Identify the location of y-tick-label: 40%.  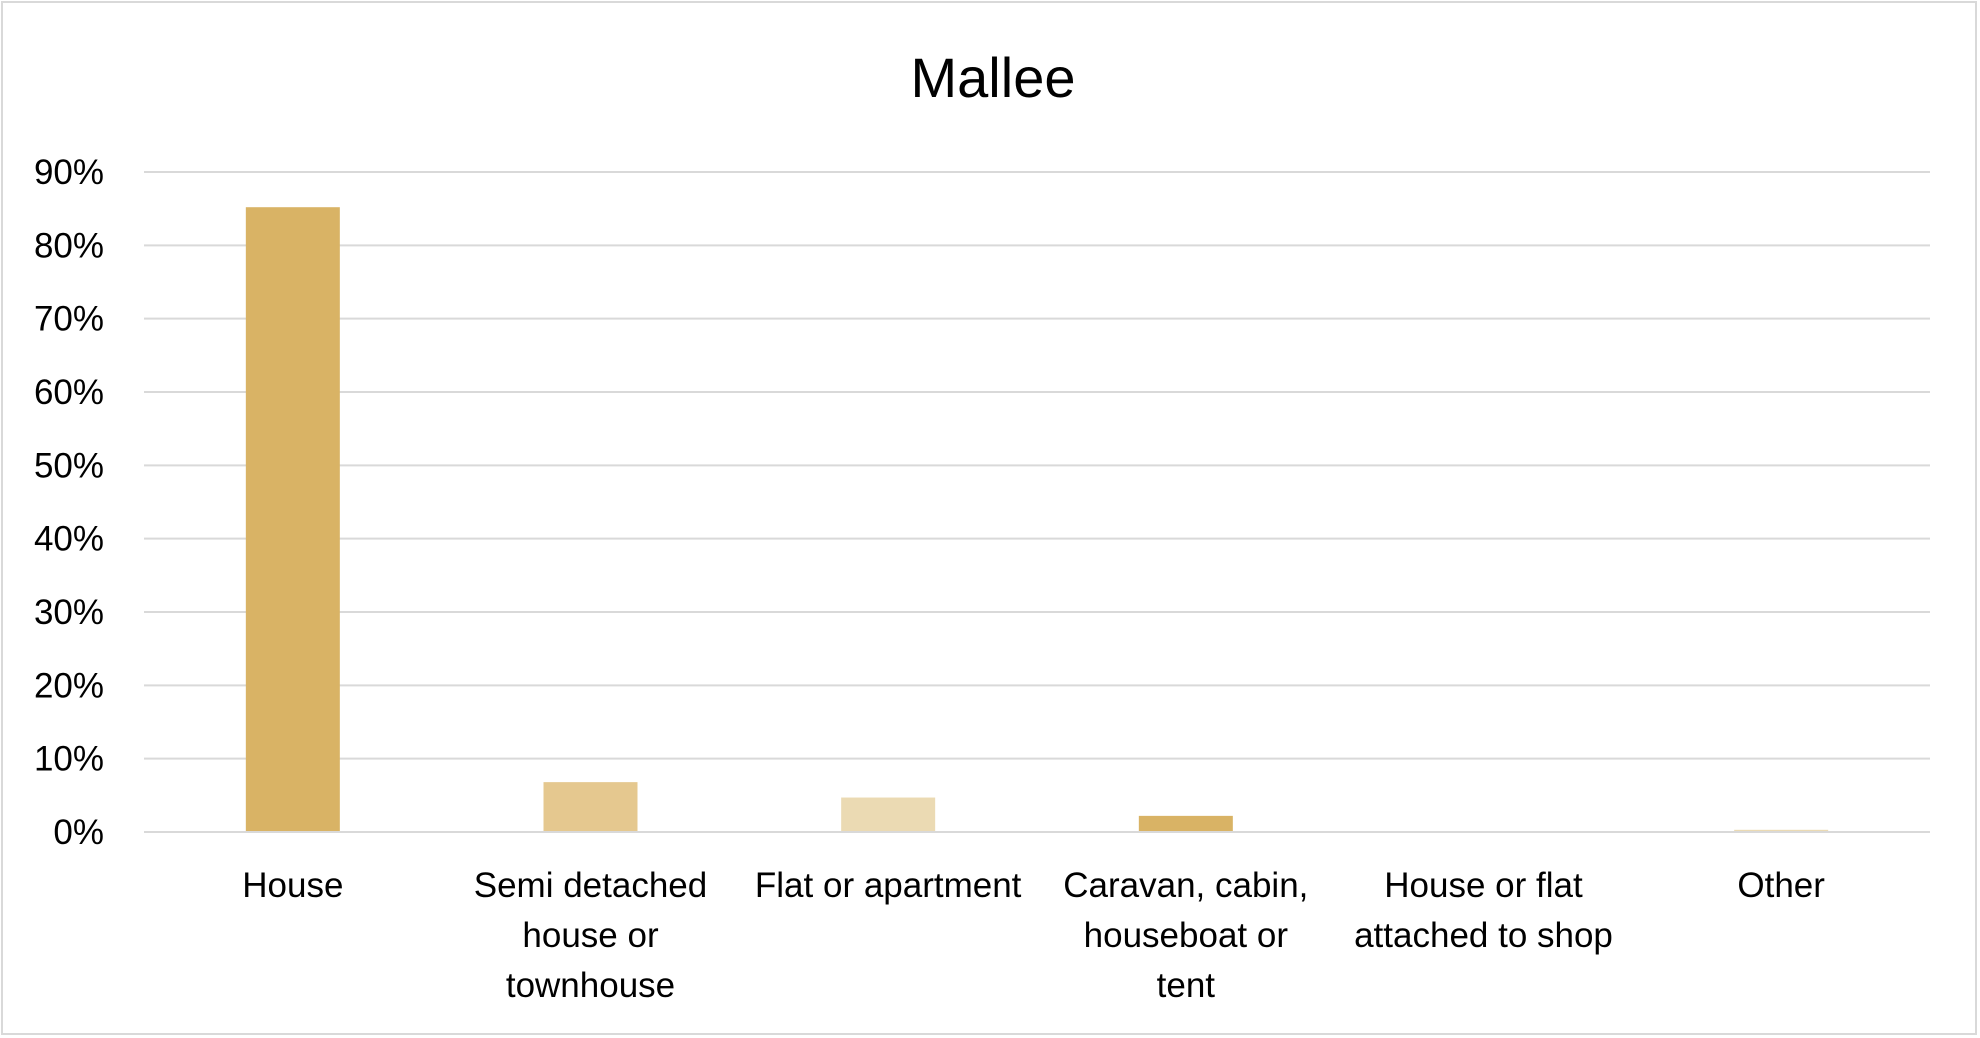
(69, 539).